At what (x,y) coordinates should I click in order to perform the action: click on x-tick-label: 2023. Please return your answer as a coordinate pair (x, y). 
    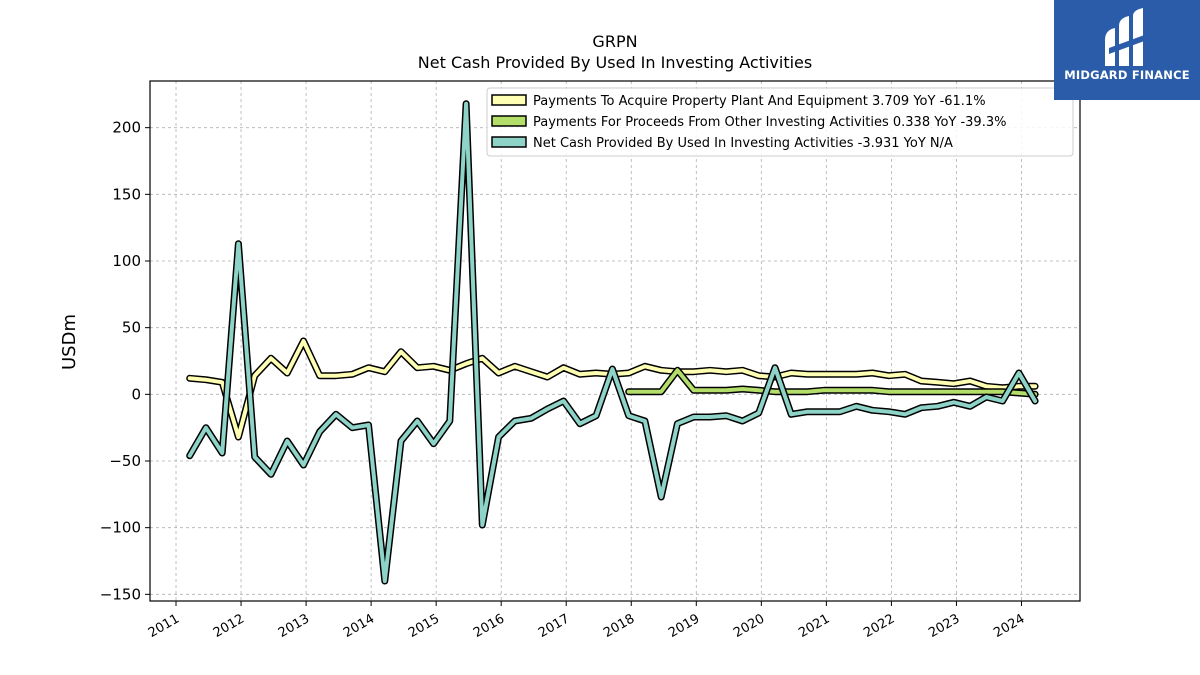
    Looking at the image, I should click on (944, 626).